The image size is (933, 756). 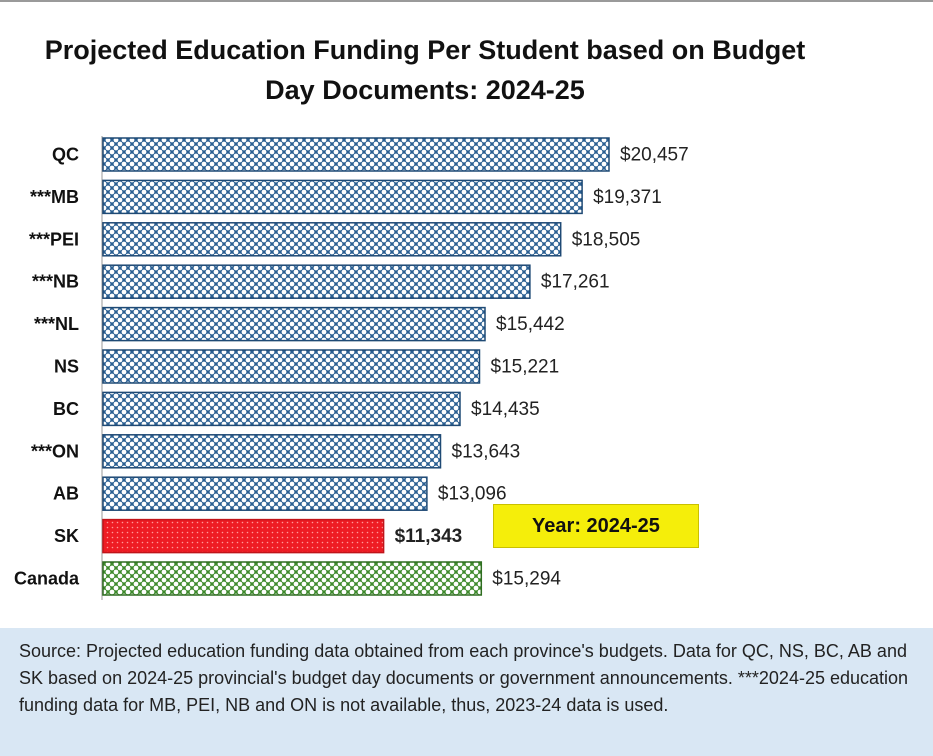 I want to click on top-divider, so click(x=466, y=1).